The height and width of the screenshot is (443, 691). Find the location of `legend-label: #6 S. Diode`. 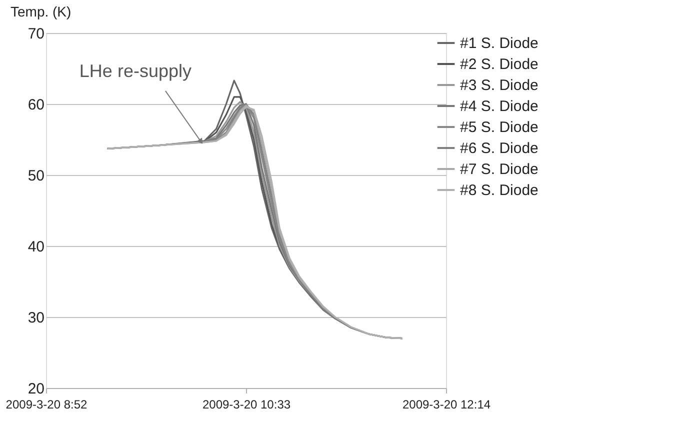

legend-label: #6 S. Diode is located at coordinates (499, 148).